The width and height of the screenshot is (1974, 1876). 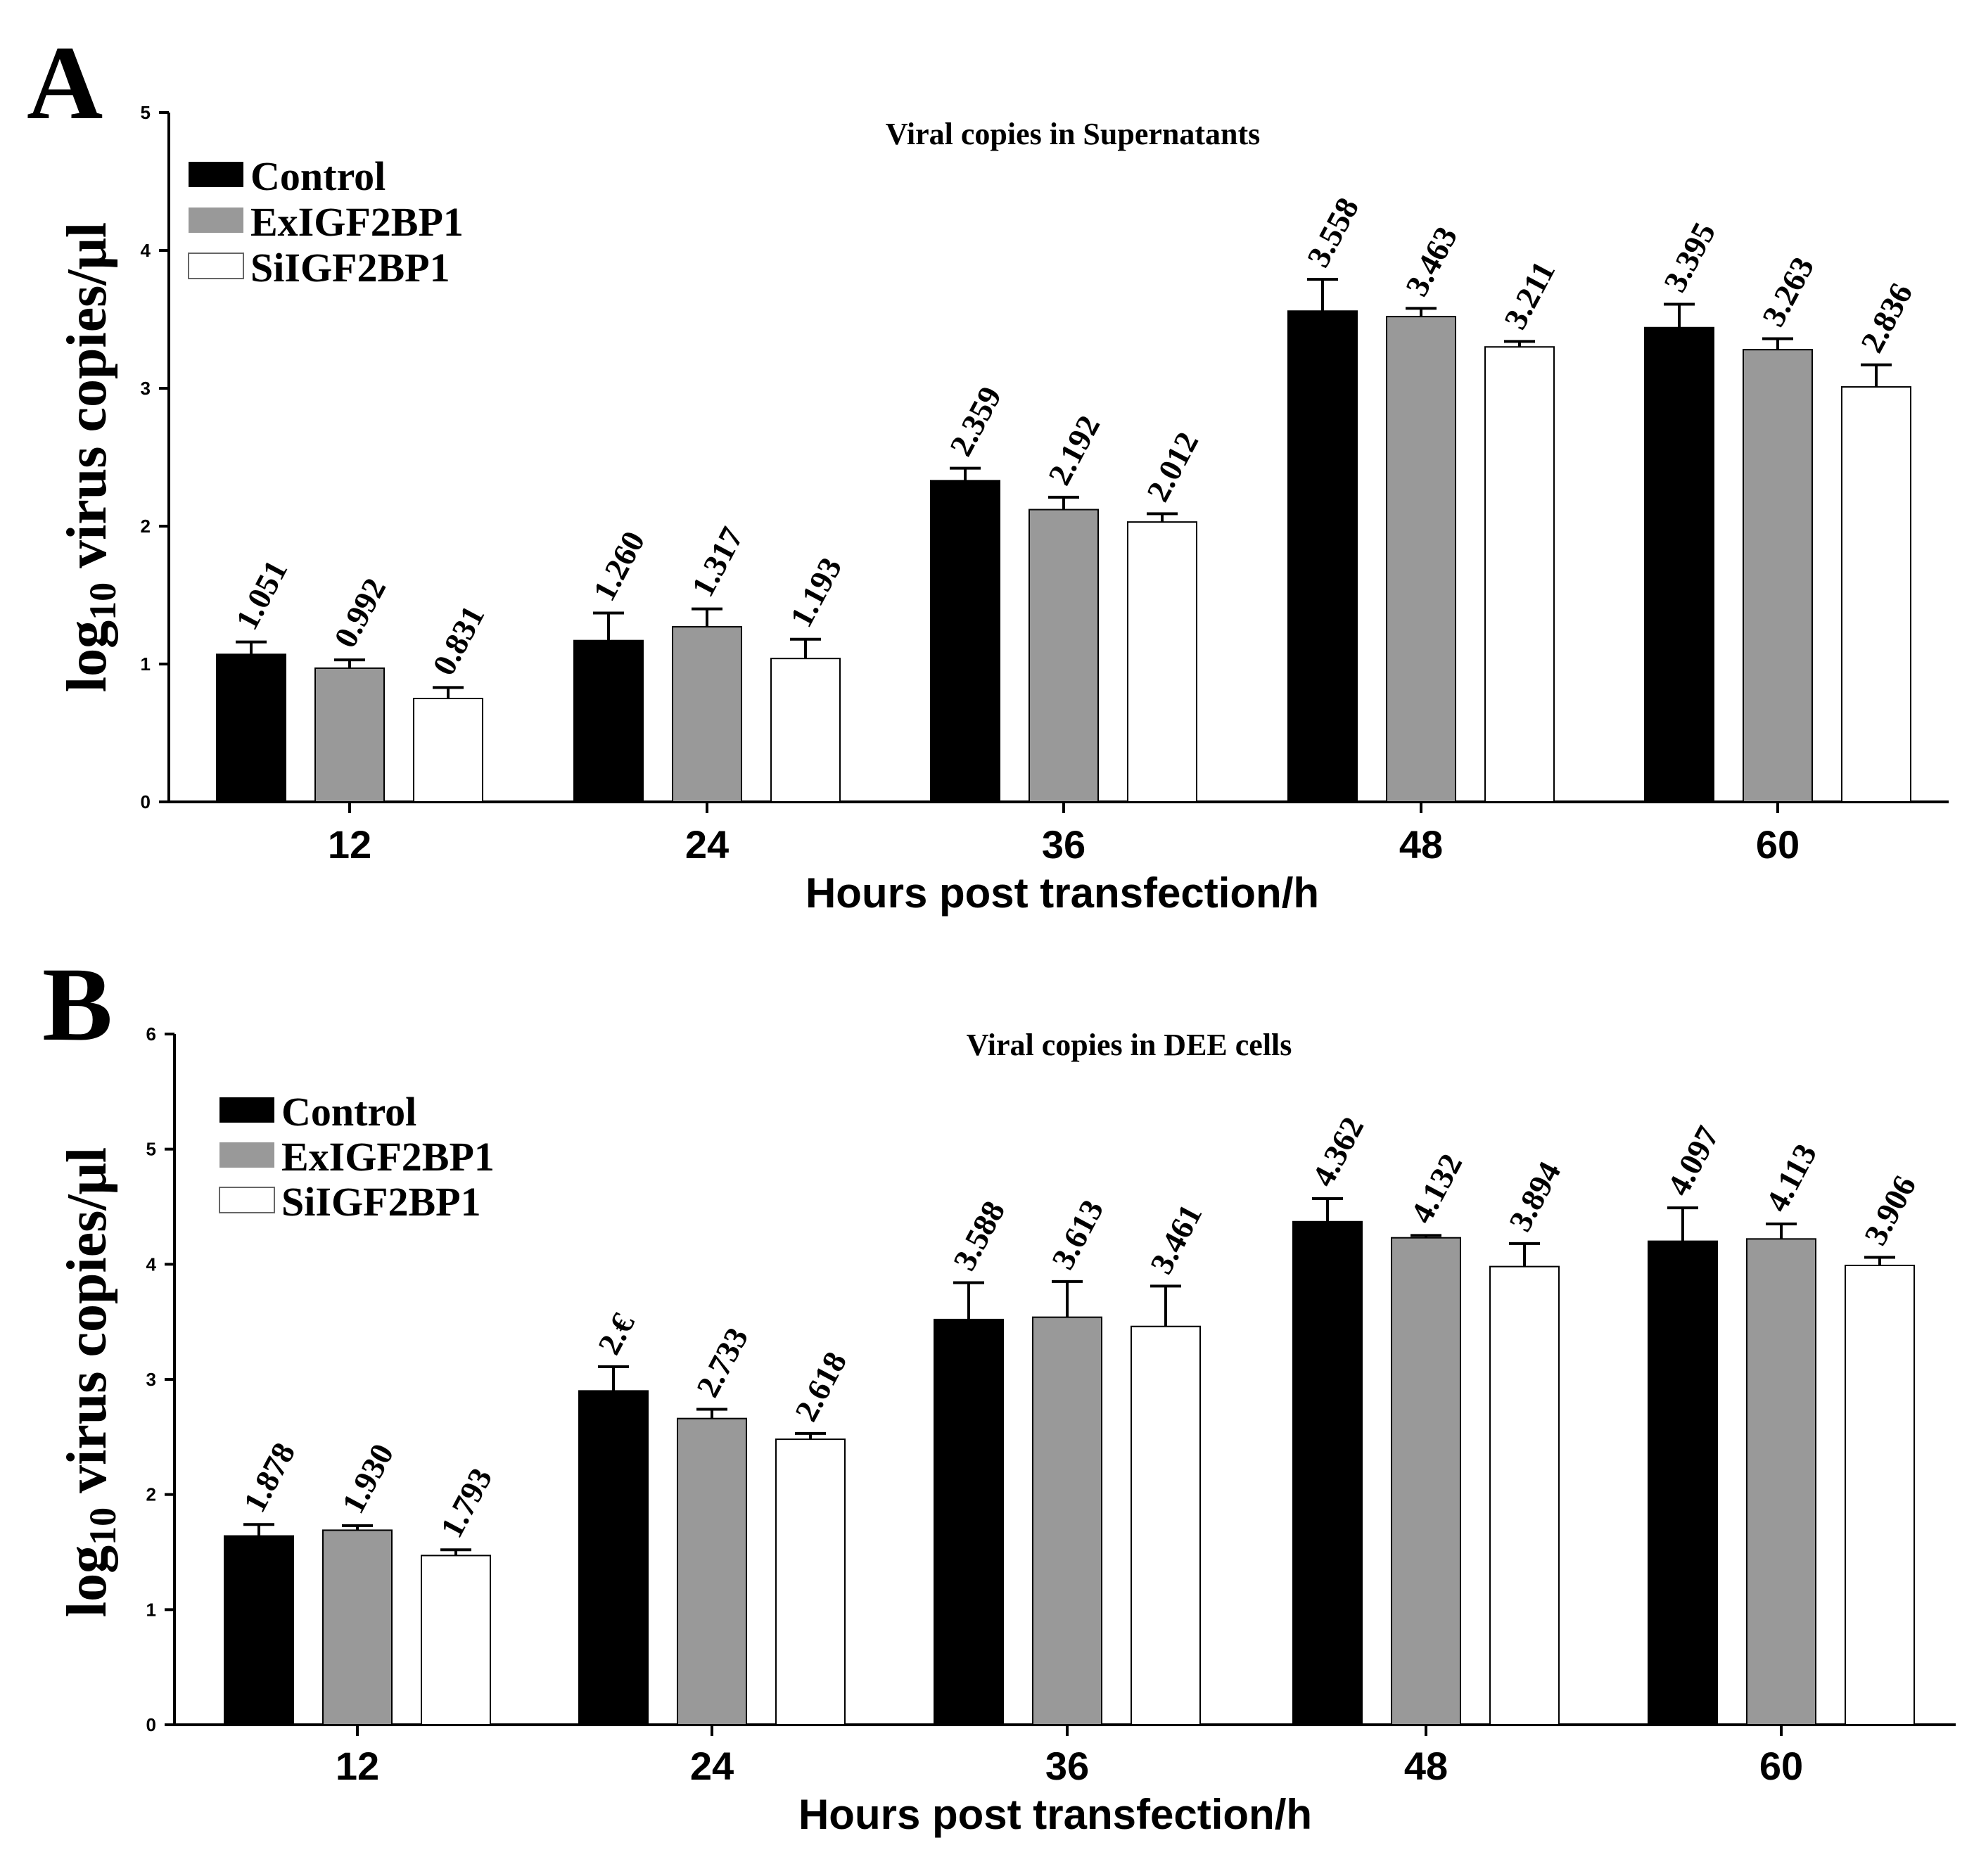 I want to click on data-label: 1.317, so click(x=717, y=561).